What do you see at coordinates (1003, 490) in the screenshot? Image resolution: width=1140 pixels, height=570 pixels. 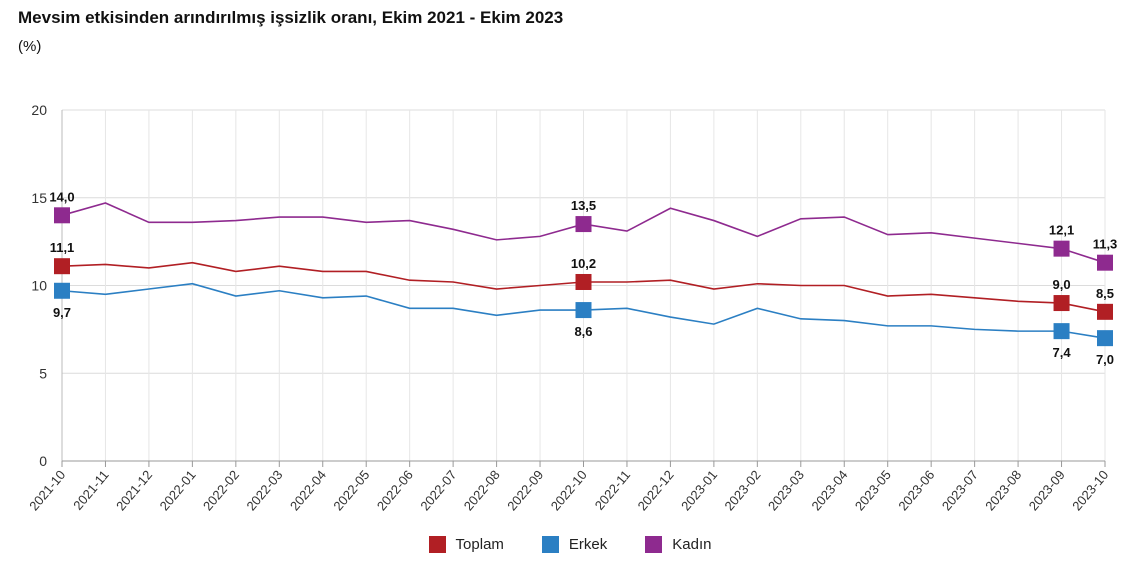 I see `x-tick-label: 2023-08` at bounding box center [1003, 490].